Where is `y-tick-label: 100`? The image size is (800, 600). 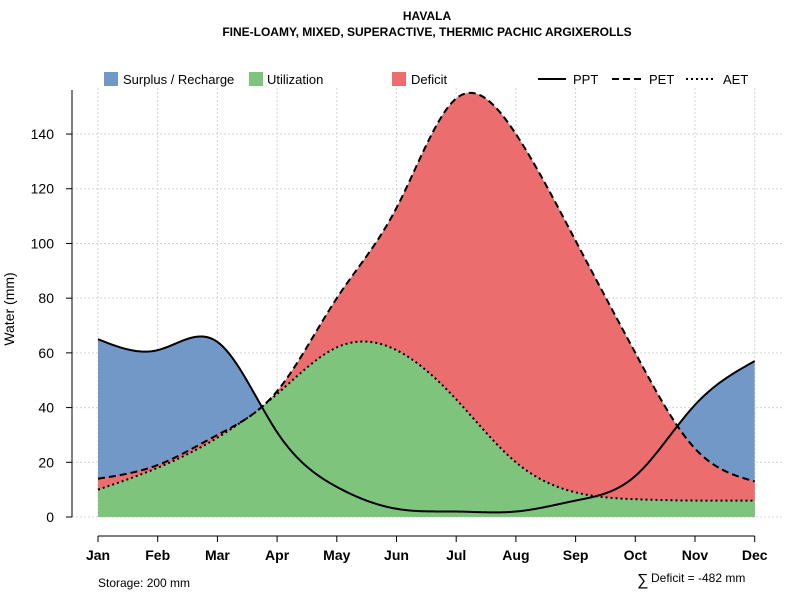 y-tick-label: 100 is located at coordinates (43, 243).